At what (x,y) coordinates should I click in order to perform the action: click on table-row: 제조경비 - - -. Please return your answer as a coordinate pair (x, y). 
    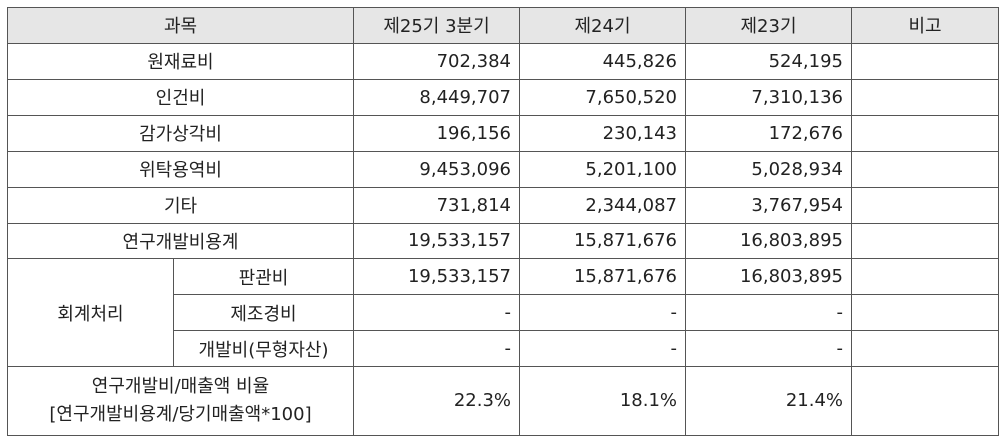
    Looking at the image, I should click on (503, 313).